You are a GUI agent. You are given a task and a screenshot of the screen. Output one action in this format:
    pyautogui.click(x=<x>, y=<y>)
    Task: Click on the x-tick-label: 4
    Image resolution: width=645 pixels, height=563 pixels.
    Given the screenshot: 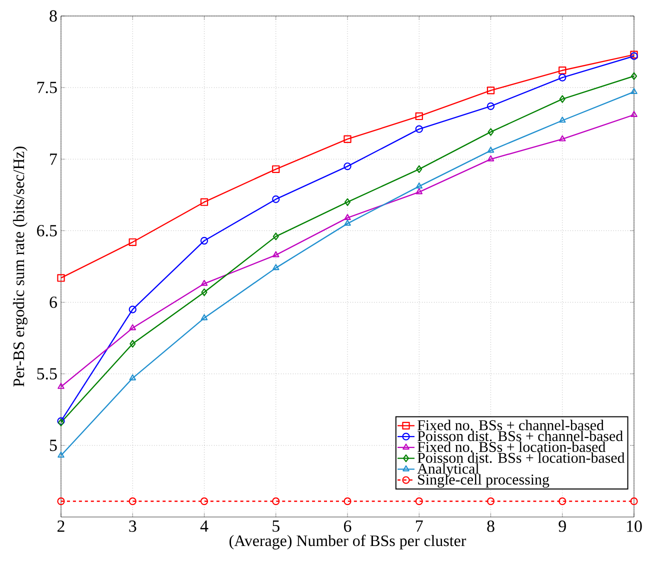 What is the action you would take?
    pyautogui.click(x=204, y=526)
    